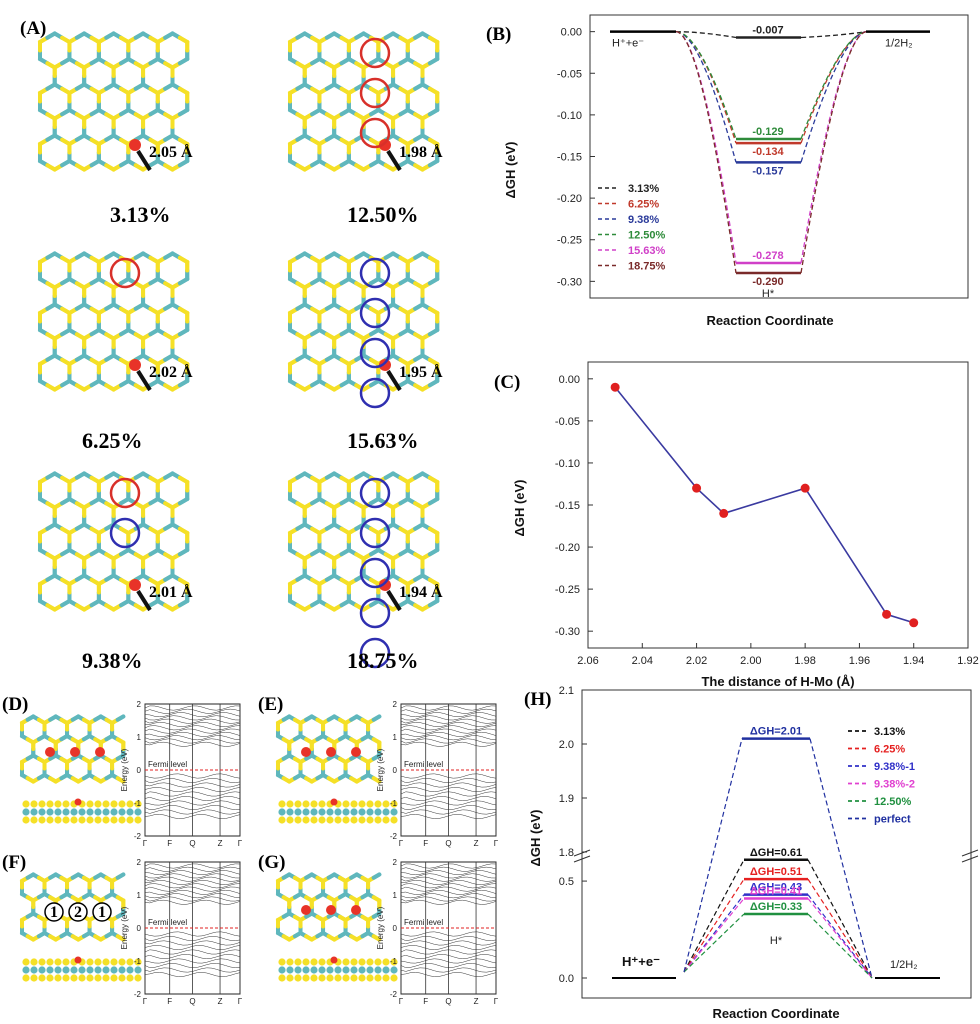 The width and height of the screenshot is (980, 1024). I want to click on y-tick-label: 0.0, so click(566, 979).